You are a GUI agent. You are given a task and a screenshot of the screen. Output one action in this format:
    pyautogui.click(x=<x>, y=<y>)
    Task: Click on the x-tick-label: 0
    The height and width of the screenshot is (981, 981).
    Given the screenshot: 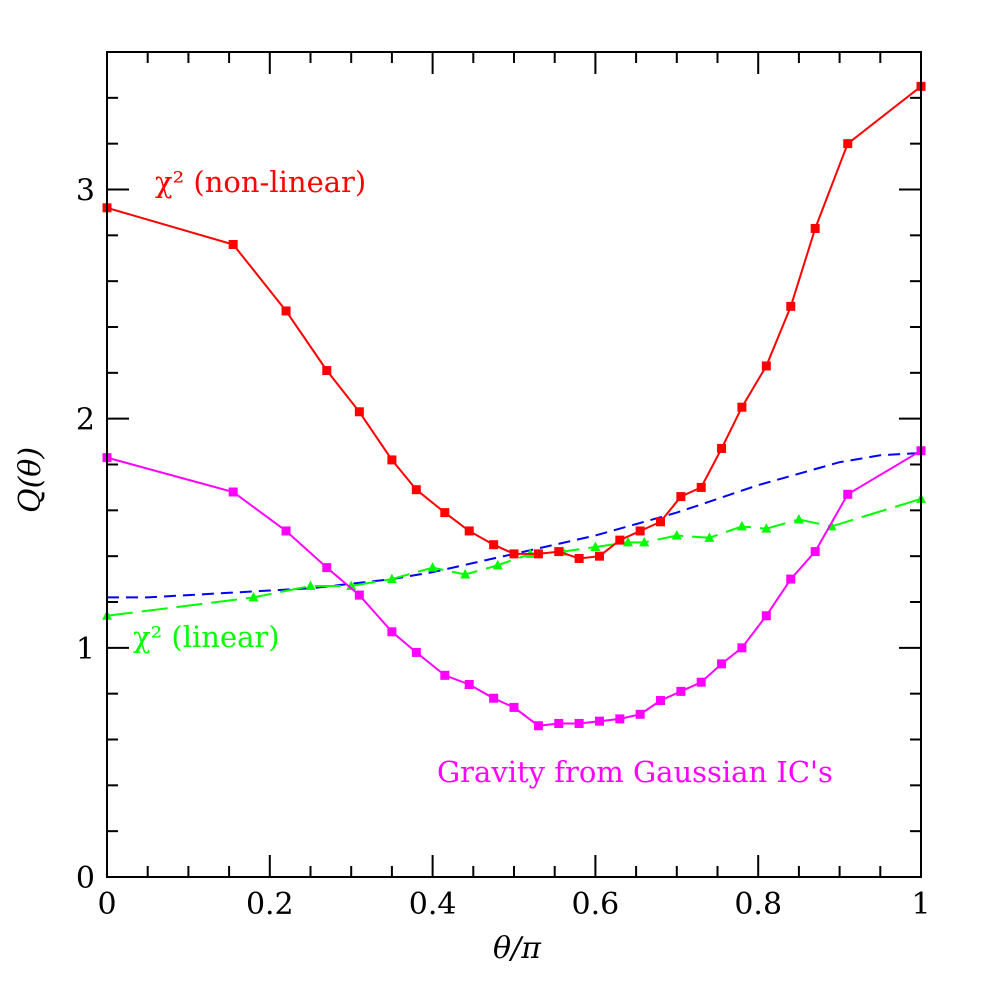 What is the action you would take?
    pyautogui.click(x=106, y=904)
    